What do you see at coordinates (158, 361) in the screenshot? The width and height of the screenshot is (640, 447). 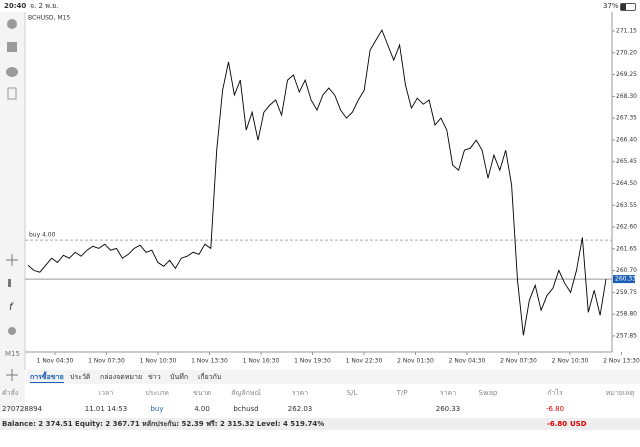 I see `x-tick-label: 1 Nov 10:30` at bounding box center [158, 361].